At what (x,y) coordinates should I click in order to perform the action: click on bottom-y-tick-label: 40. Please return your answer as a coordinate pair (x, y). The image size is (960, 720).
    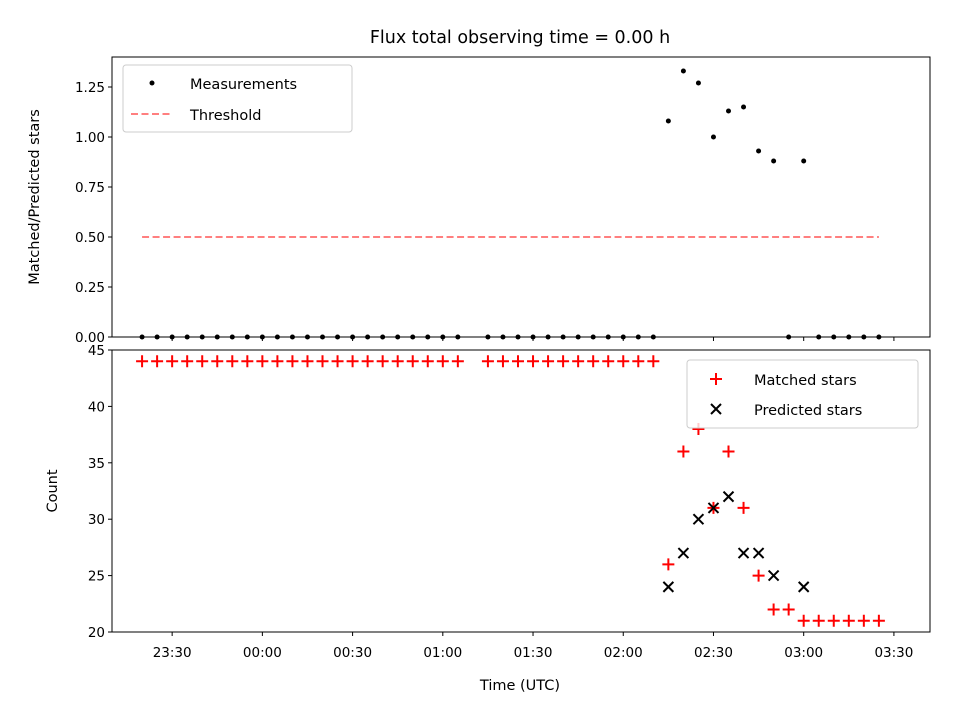
    Looking at the image, I should click on (96, 407).